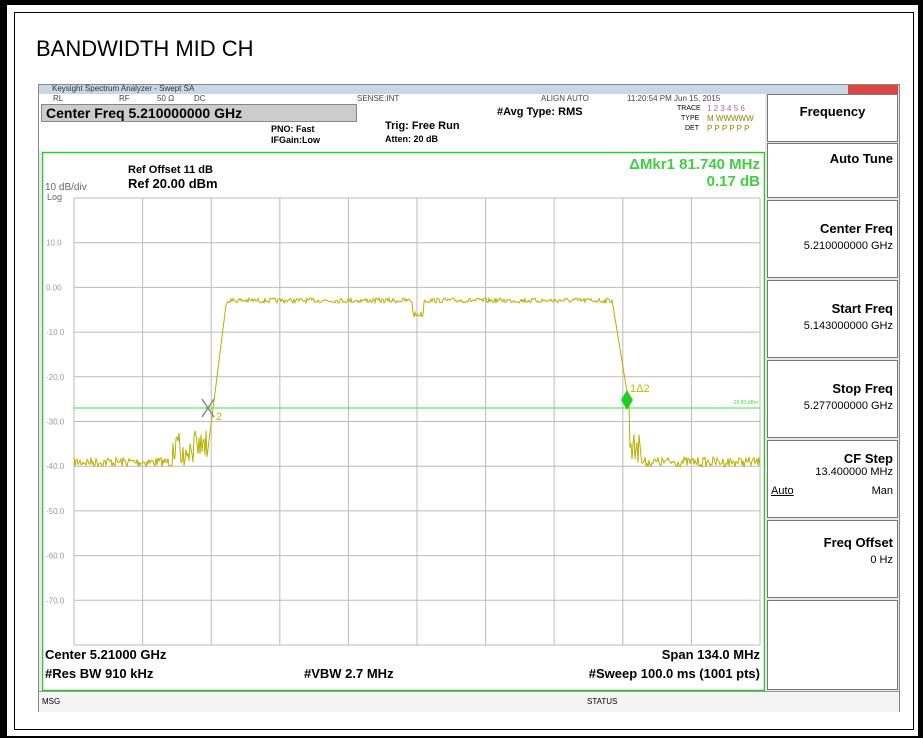 The image size is (923, 738). Describe the element at coordinates (832, 399) in the screenshot. I see `softkey: Stop Freq 5.277000000 GHz` at that location.